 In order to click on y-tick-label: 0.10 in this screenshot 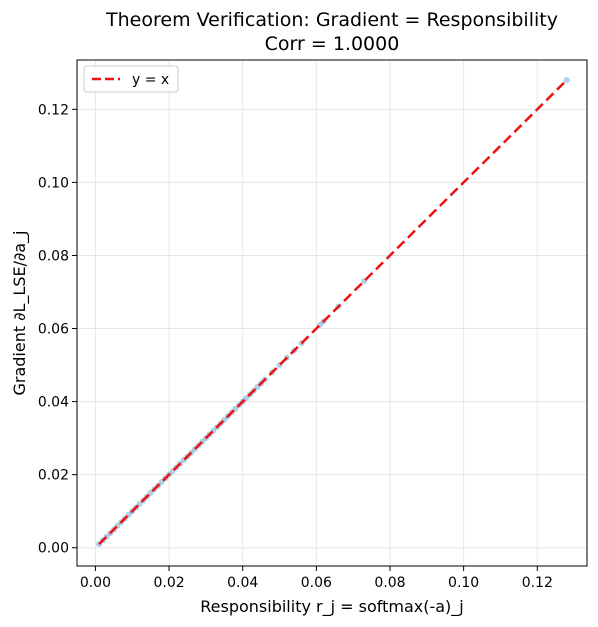, I will do `click(53, 183)`.